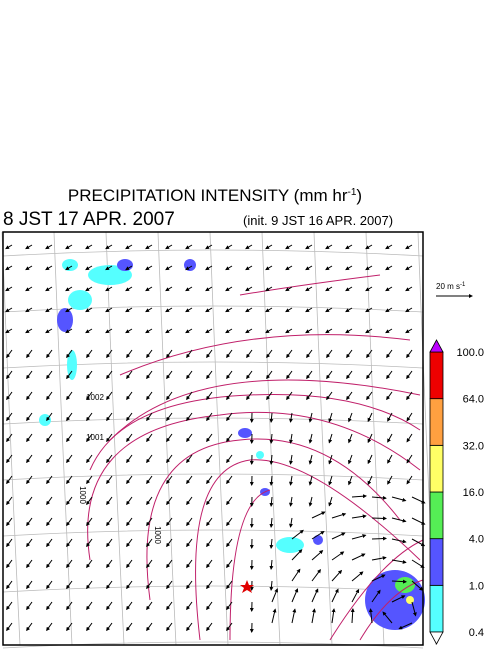 This screenshot has height=650, width=500. Describe the element at coordinates (95, 397) in the screenshot. I see `contour-label: 1002` at that location.